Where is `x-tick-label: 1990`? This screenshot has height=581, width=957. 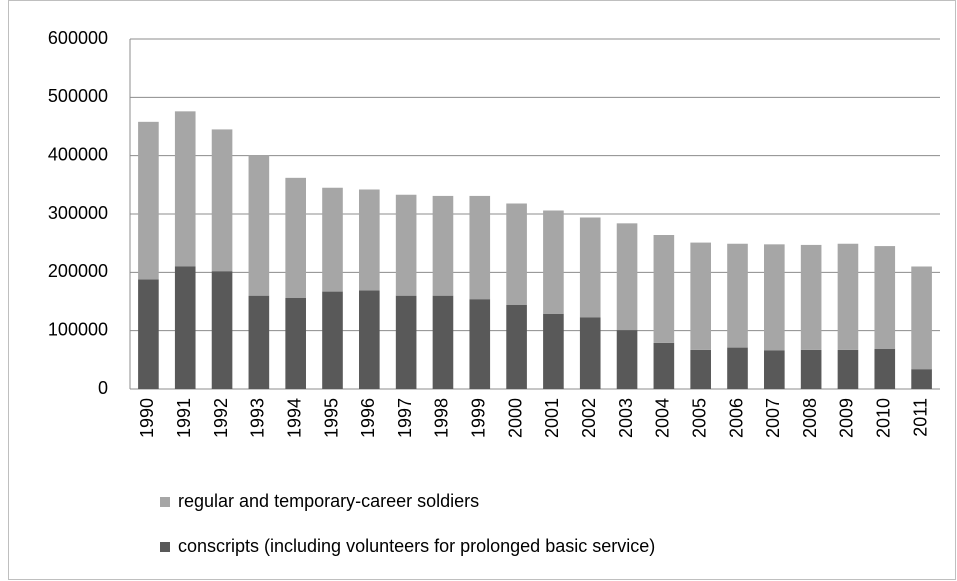
x-tick-label: 1990 is located at coordinates (147, 418).